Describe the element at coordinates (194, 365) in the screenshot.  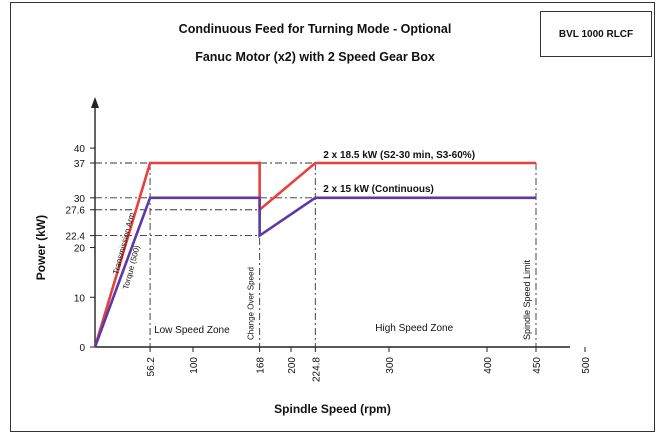
I see `x-tick-label: 100` at that location.